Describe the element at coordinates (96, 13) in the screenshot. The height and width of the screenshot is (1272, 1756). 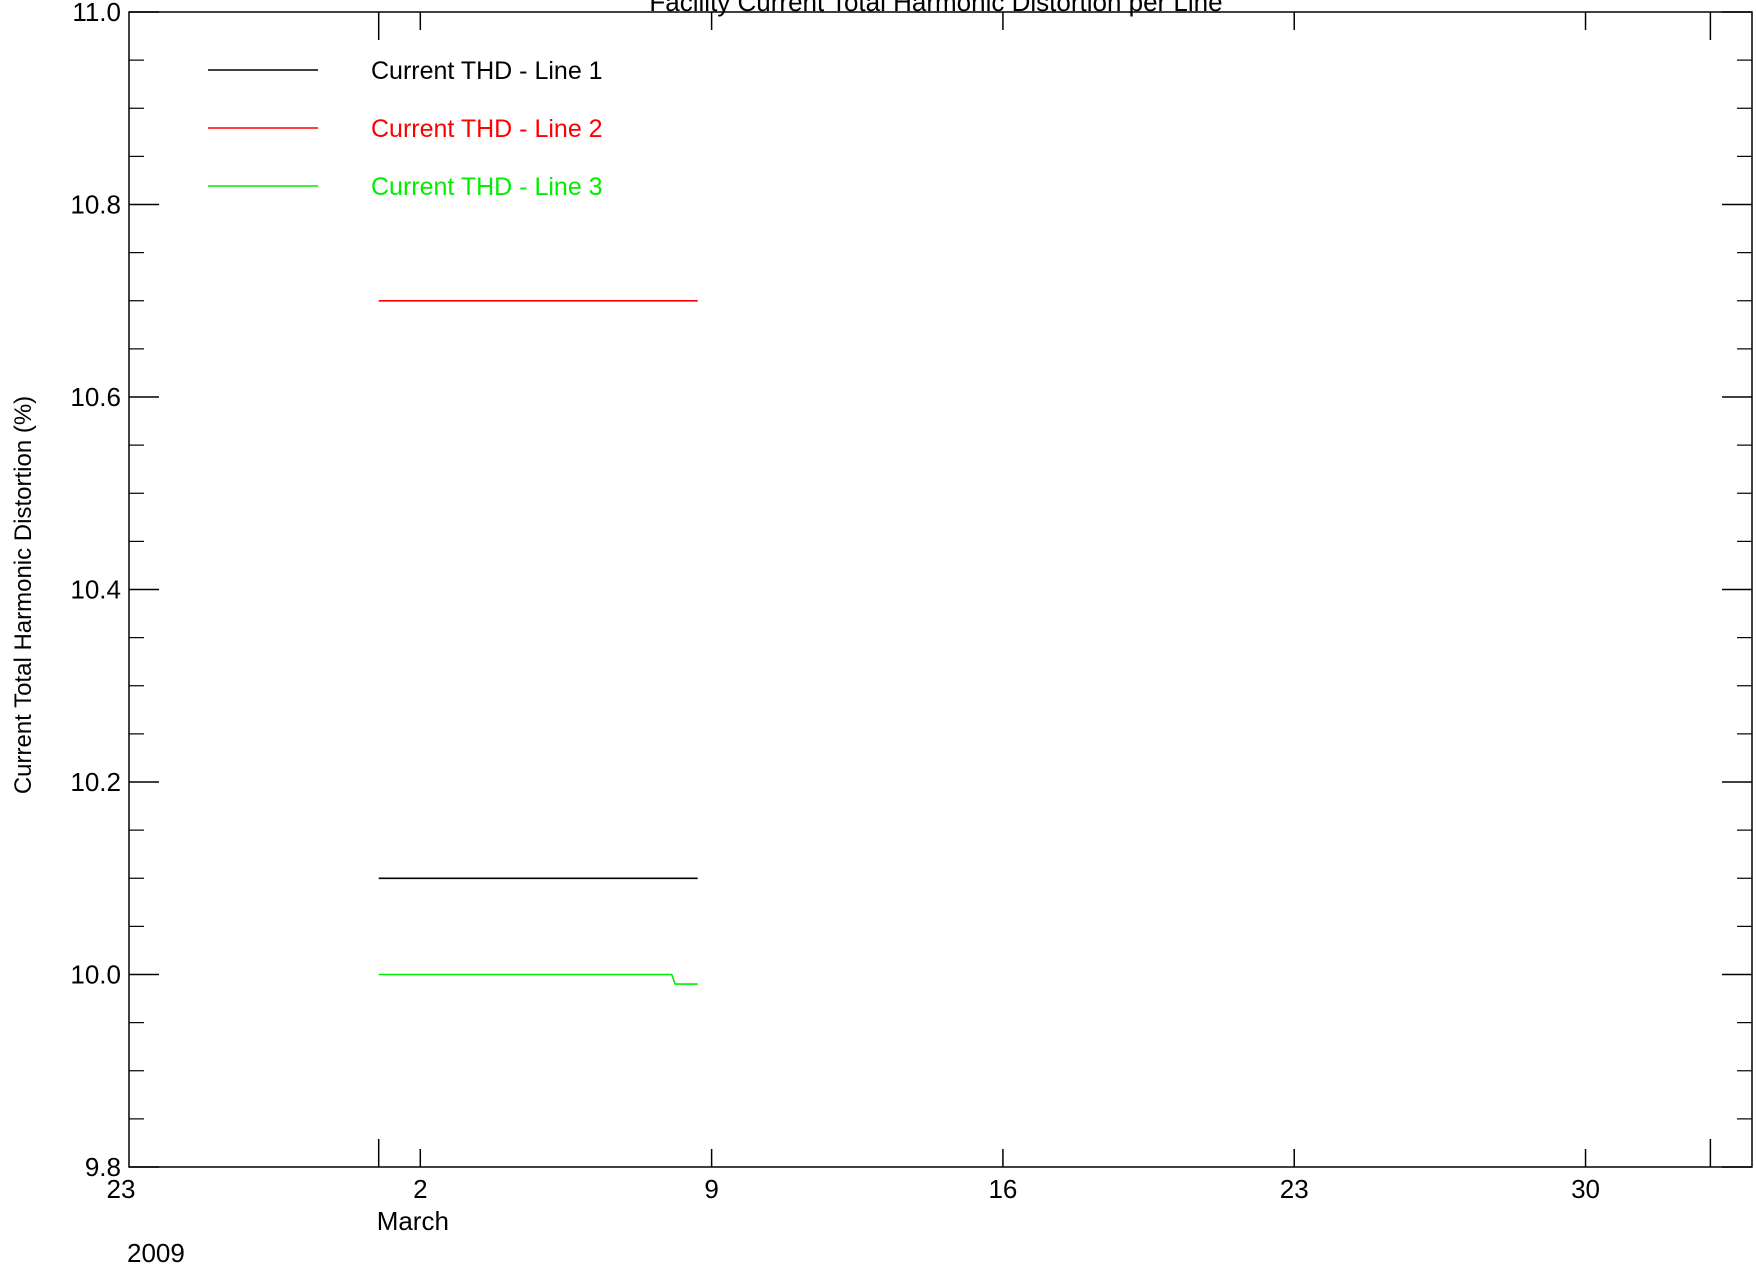
I see `y-tick-label: 11.0` at that location.